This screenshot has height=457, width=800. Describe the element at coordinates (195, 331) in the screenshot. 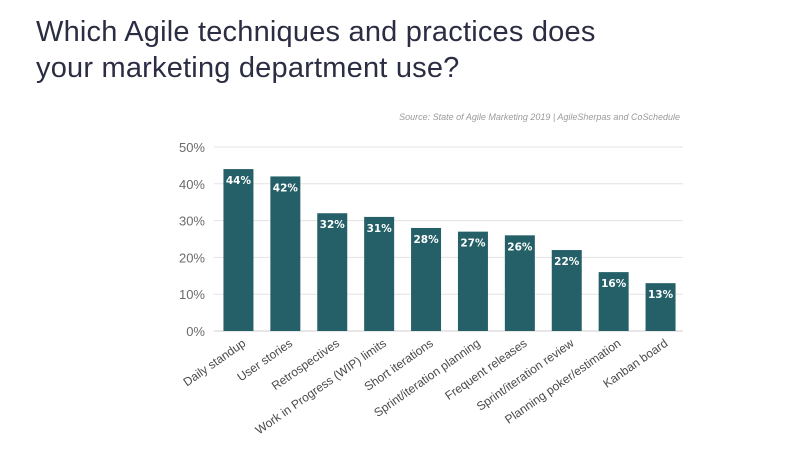

I see `y-tick-label: 0%` at that location.